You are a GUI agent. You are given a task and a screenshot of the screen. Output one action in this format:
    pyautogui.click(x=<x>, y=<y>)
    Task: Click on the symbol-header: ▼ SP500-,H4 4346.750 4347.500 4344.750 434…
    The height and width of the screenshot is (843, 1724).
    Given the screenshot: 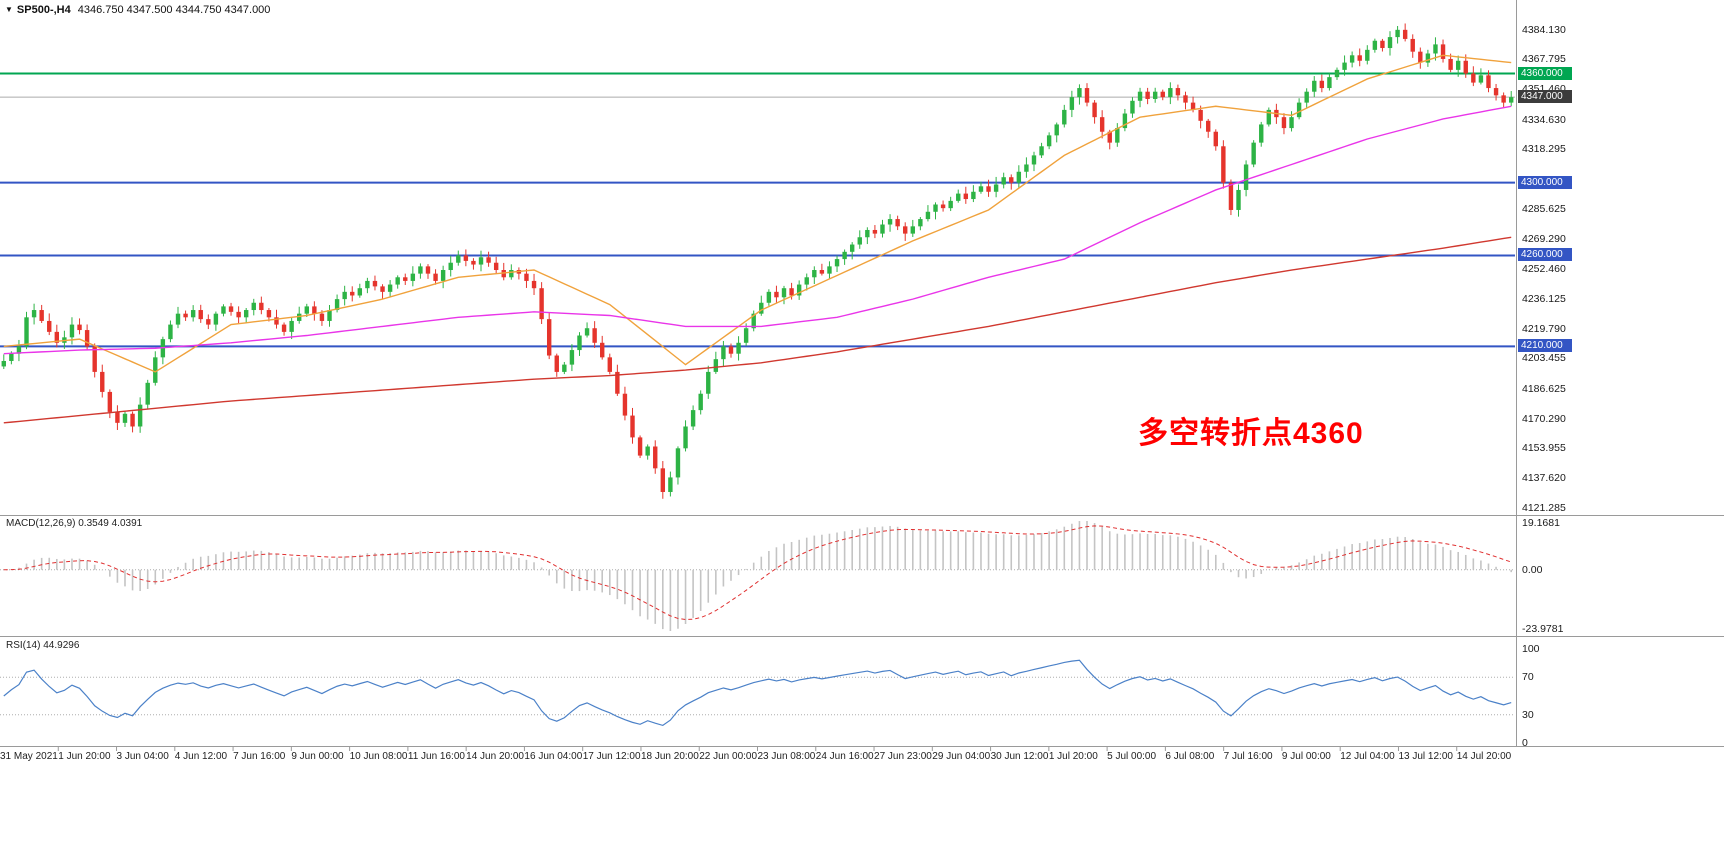 What is the action you would take?
    pyautogui.click(x=137, y=10)
    